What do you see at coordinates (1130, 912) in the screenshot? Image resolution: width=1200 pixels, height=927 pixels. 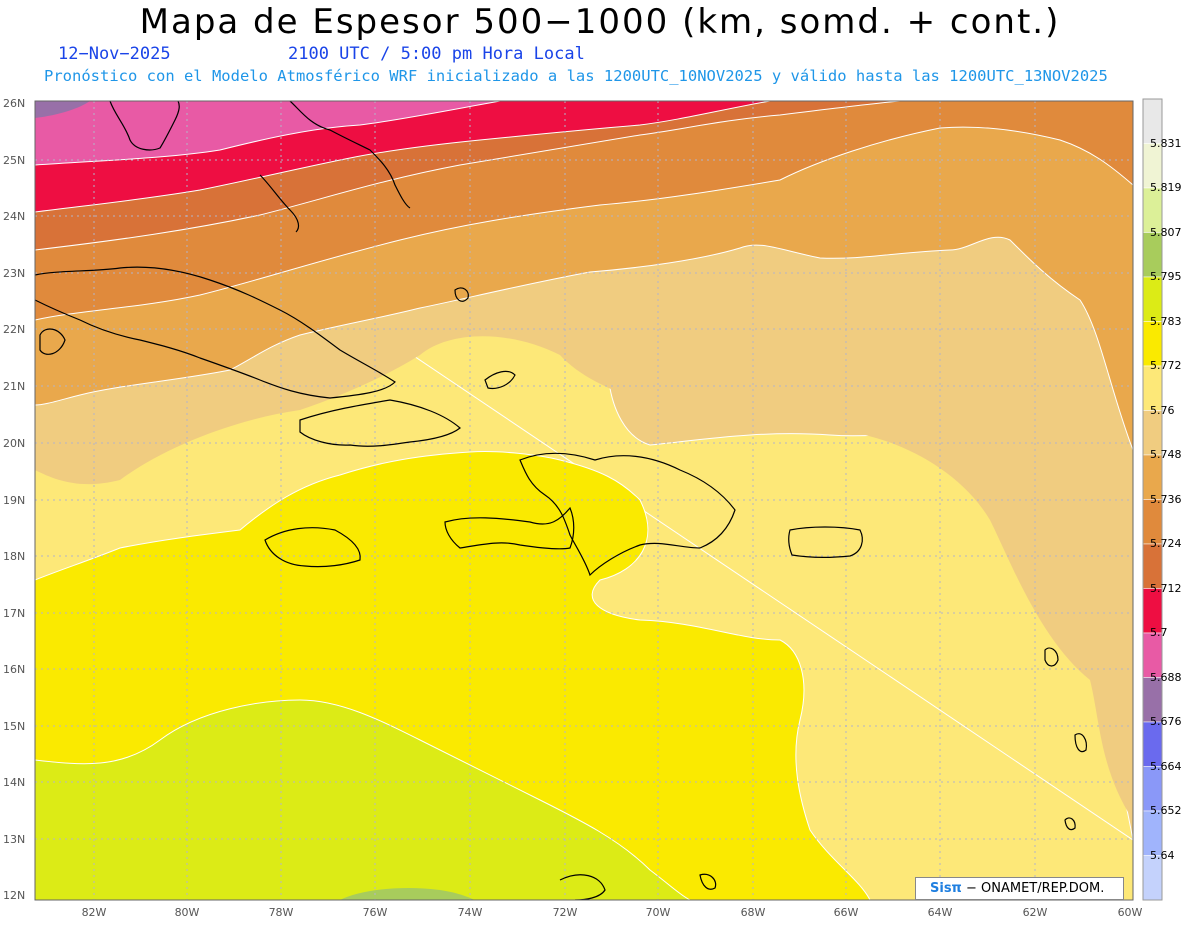 I see `lon-label: 60W` at bounding box center [1130, 912].